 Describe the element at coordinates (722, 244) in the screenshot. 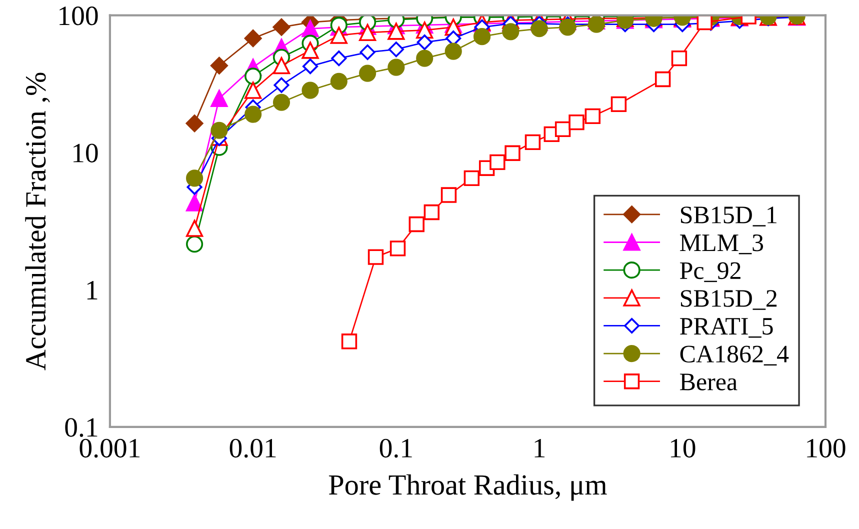

I see `legend-label: MLM_3` at that location.